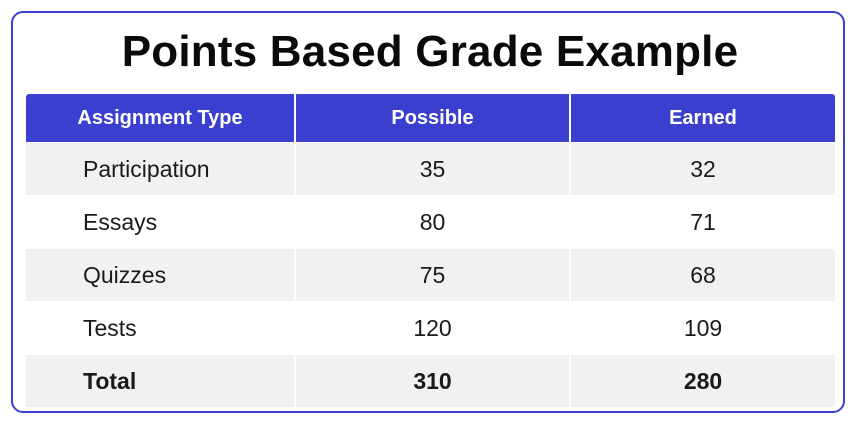 The image size is (860, 430). I want to click on table-row: Participation 35 32, so click(430, 168).